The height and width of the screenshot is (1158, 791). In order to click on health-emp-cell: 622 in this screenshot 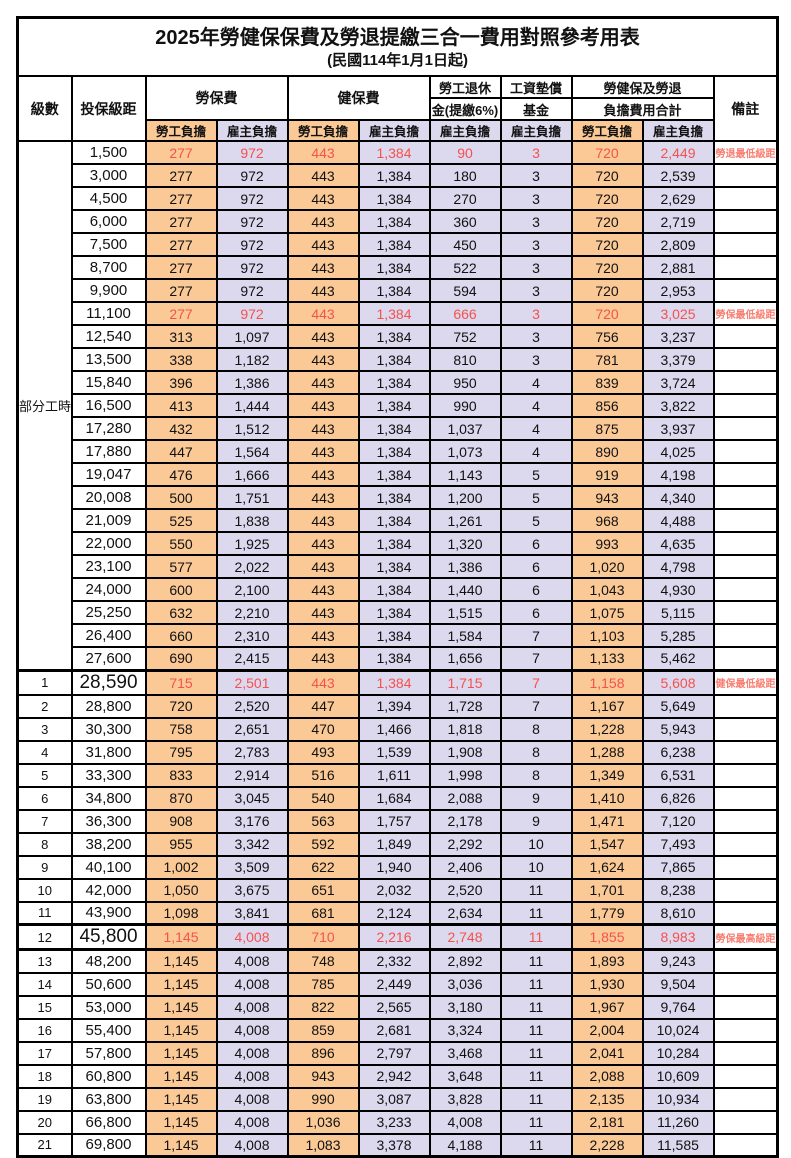, I will do `click(323, 867)`.